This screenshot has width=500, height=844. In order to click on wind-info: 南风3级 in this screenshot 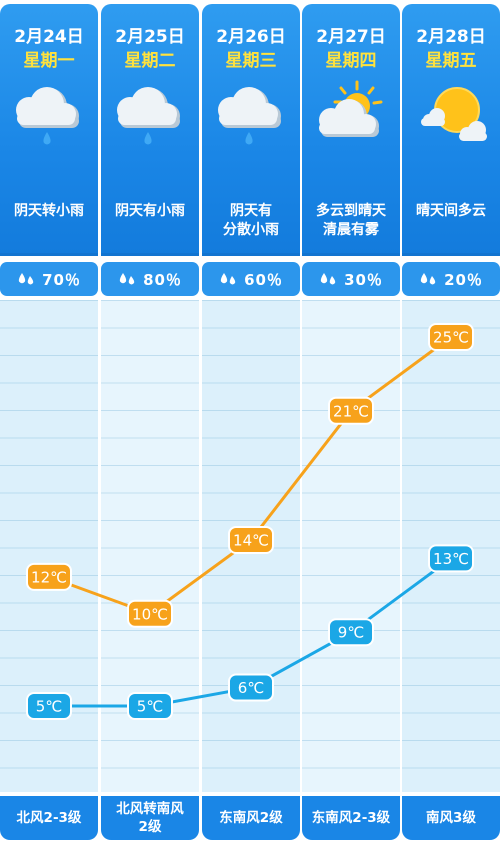, I will do `click(451, 818)`.